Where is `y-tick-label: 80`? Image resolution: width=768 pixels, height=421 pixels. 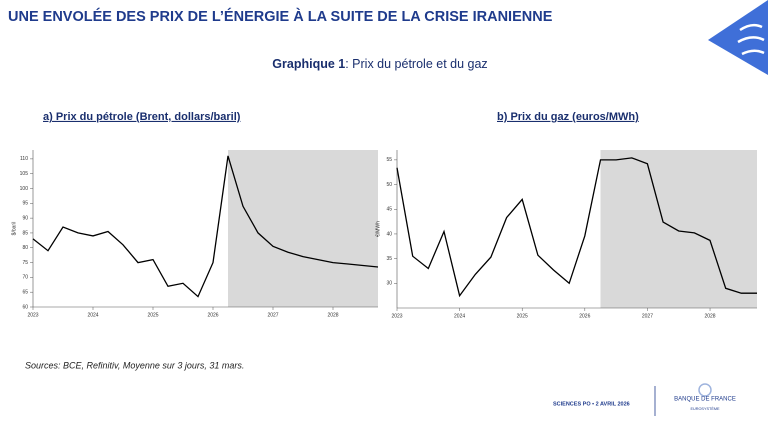 y-tick-label: 80 is located at coordinates (25, 248).